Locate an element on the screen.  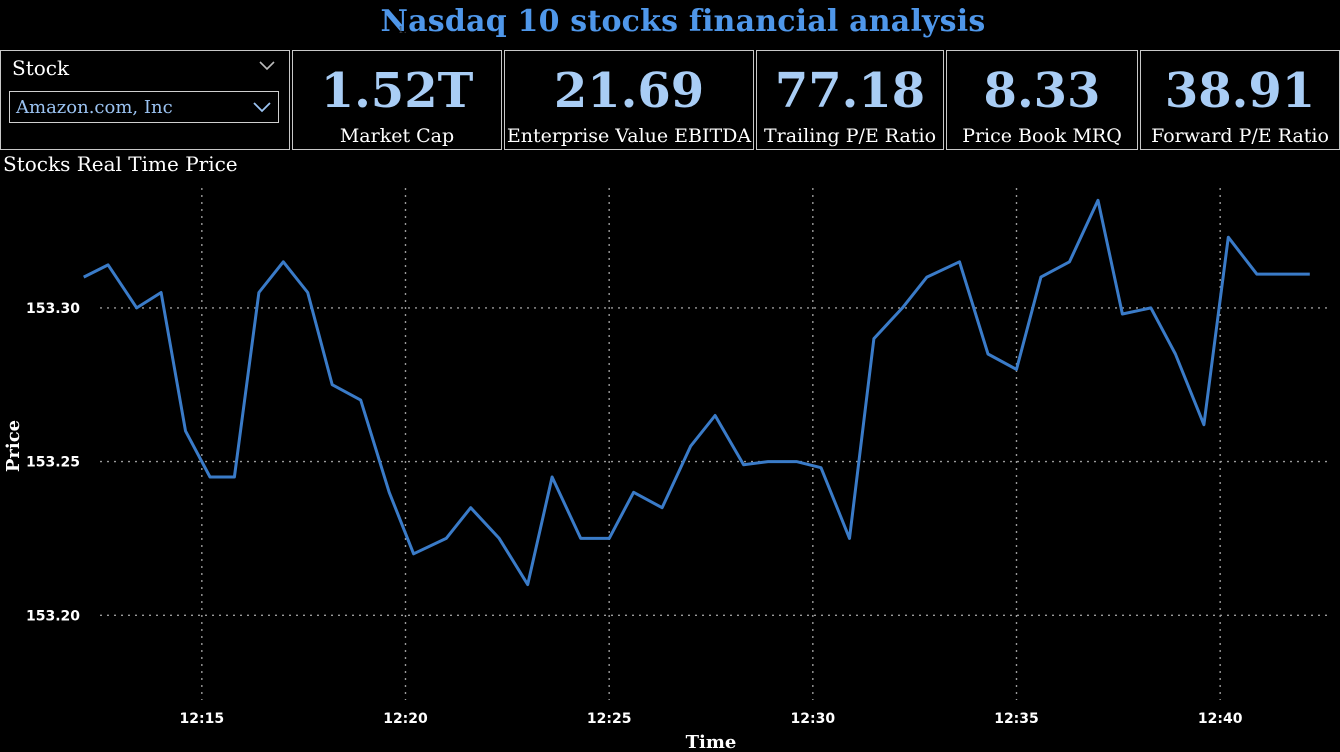
kpi-card-forward-pe: 38.91 Forward P/E Ratio is located at coordinates (1240, 100).